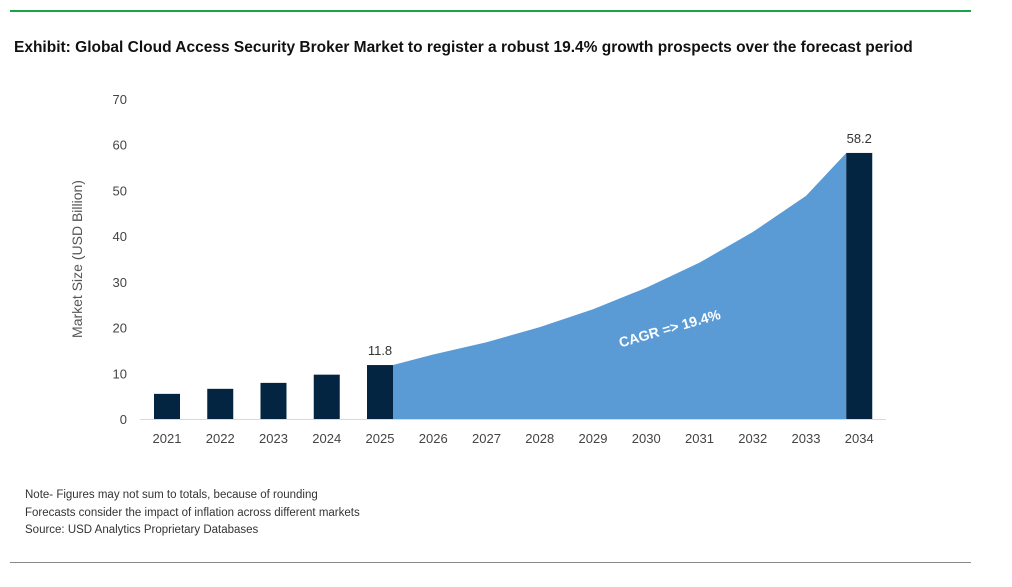 This screenshot has width=1012, height=587. What do you see at coordinates (123, 419) in the screenshot?
I see `y-tick-0: 0` at bounding box center [123, 419].